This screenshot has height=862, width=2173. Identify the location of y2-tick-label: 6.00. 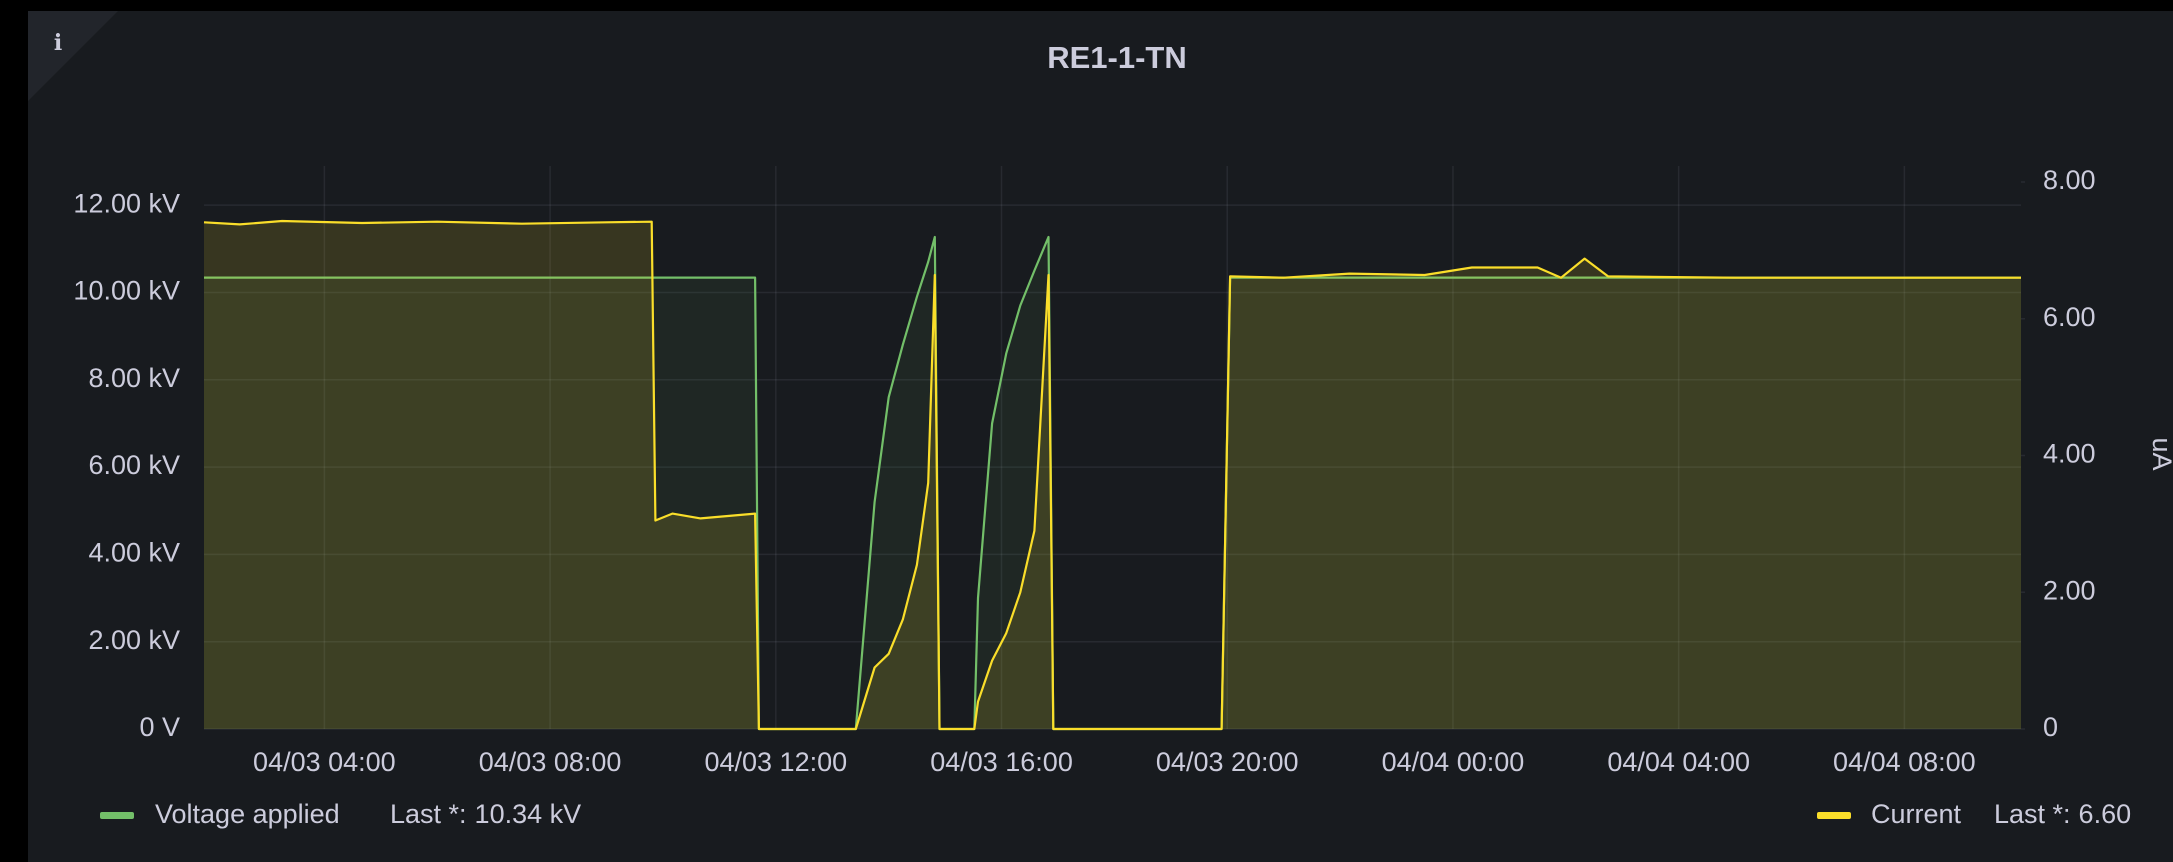
(2069, 317).